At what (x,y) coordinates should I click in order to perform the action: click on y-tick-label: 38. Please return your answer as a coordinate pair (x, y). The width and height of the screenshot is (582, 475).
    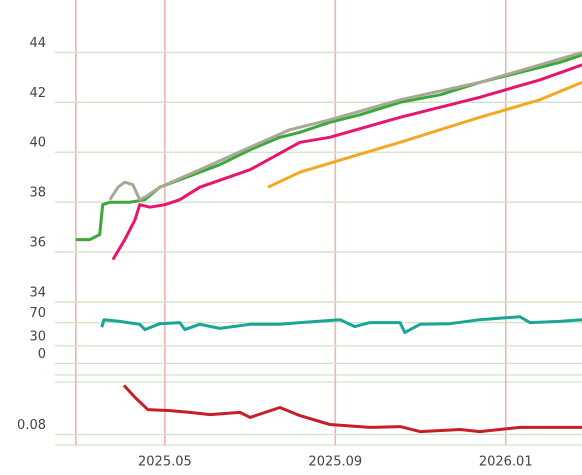
    Looking at the image, I should click on (37, 193).